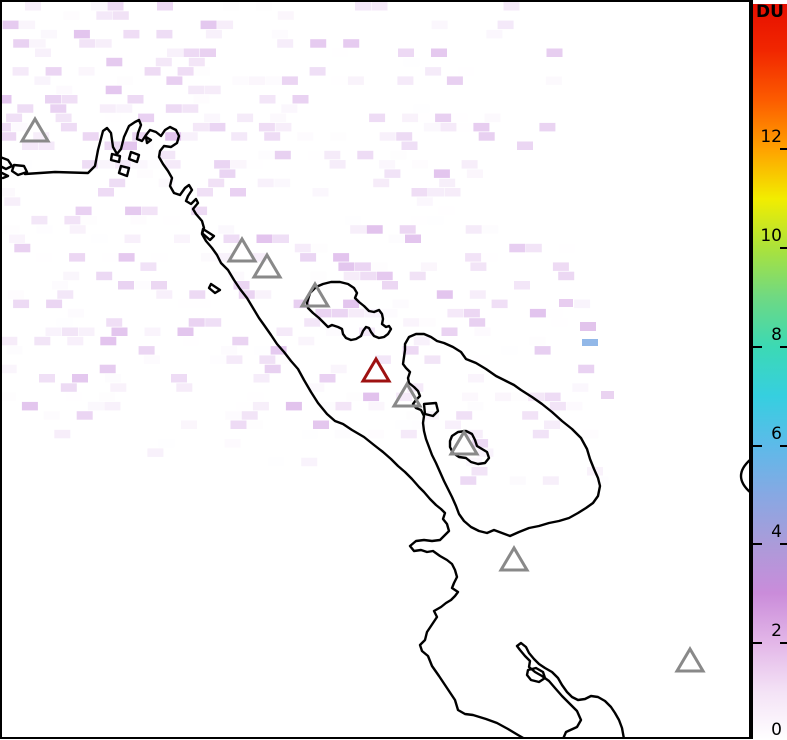 This screenshot has width=787, height=740. What do you see at coordinates (783, 544) in the screenshot?
I see `colorbar-tick` at bounding box center [783, 544].